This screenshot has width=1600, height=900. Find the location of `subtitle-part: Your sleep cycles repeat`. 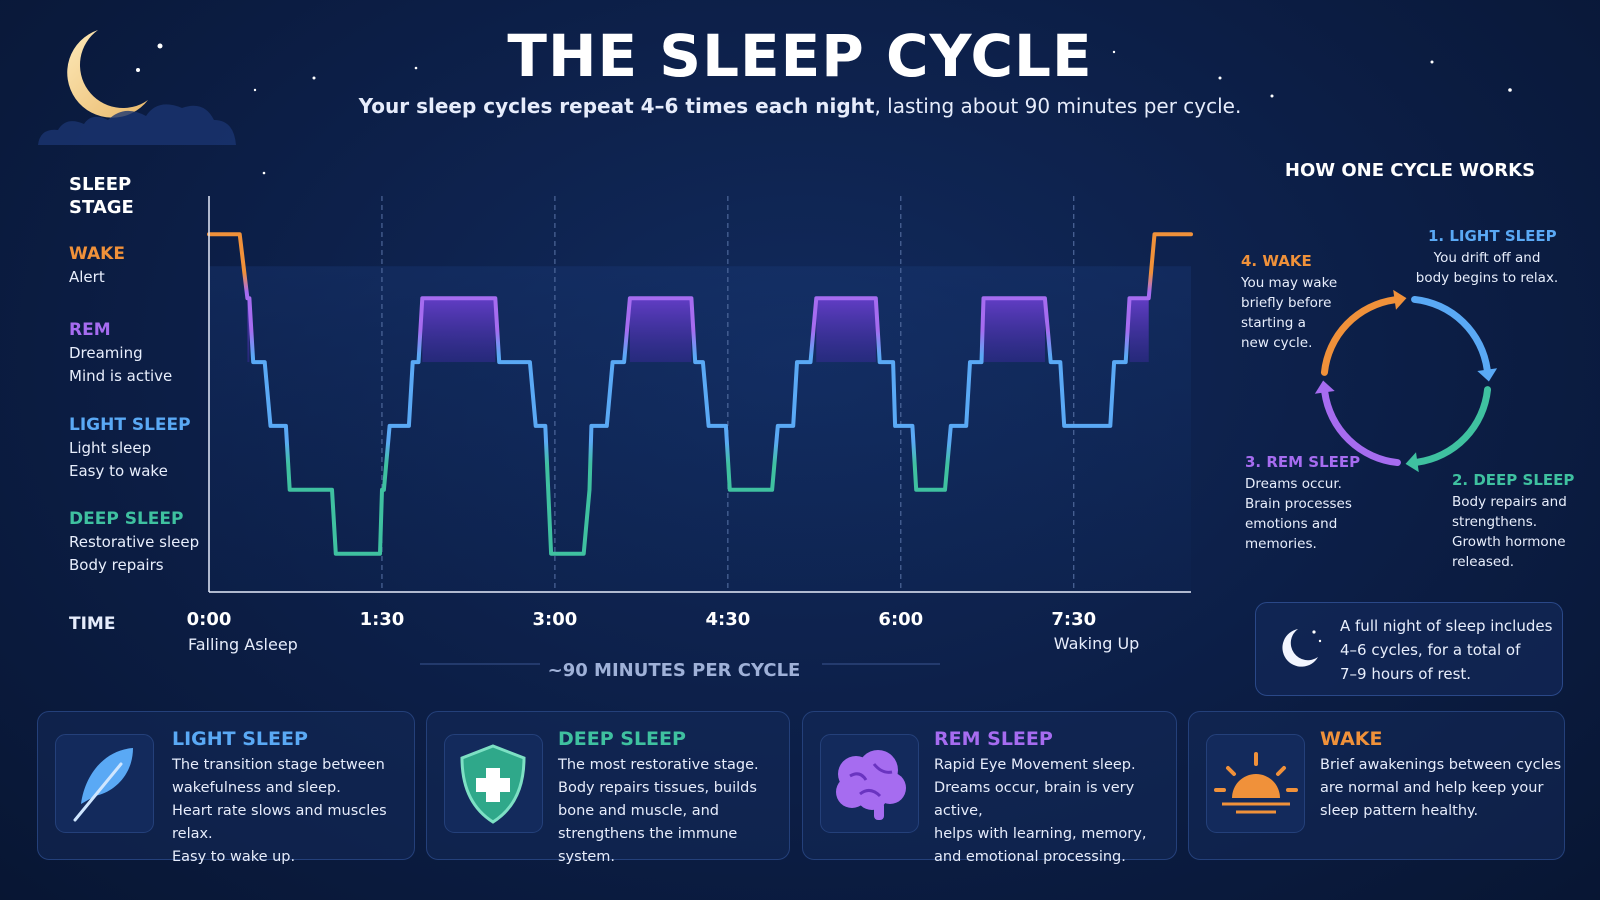

subtitle-part: Your sleep cycles repeat is located at coordinates (499, 106).